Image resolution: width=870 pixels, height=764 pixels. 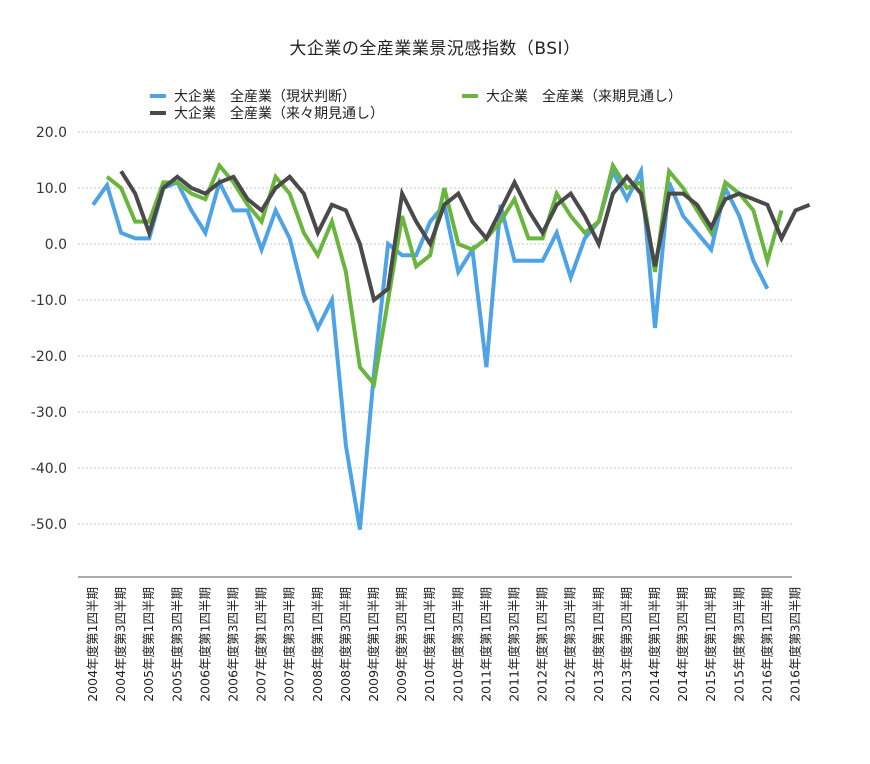 What do you see at coordinates (626, 644) in the screenshot?
I see `x-tick-label: 2013年度第3四半期` at bounding box center [626, 644].